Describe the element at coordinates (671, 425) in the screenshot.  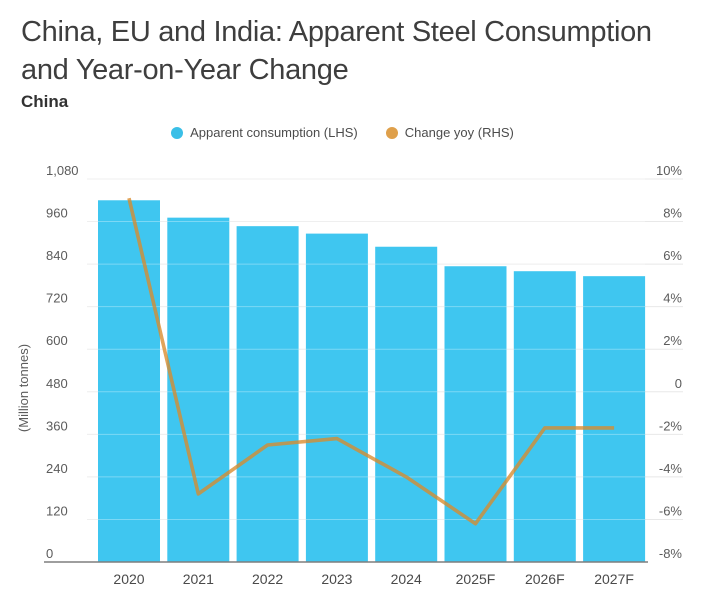
I see `right-axis-tick--2%: -2%` at that location.